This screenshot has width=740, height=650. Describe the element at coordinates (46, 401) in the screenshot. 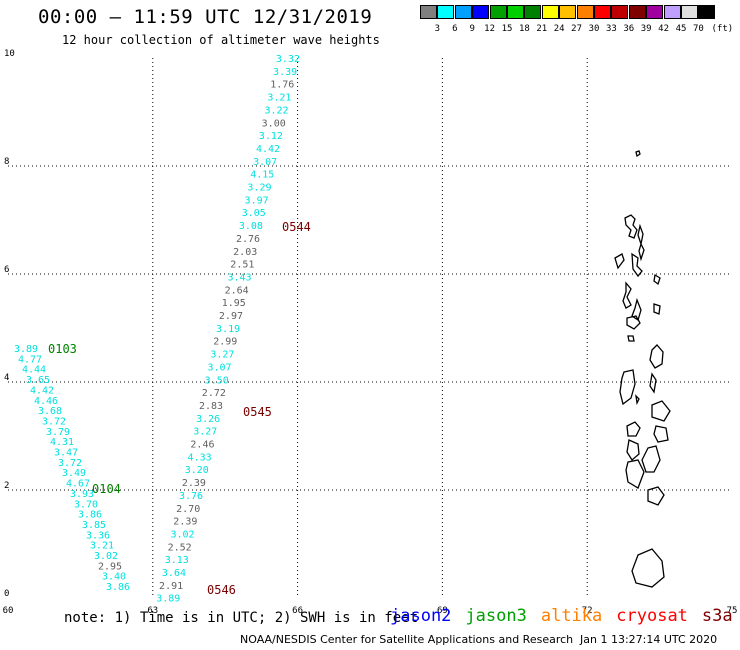

I see `wave-height-reading: 4.46` at that location.